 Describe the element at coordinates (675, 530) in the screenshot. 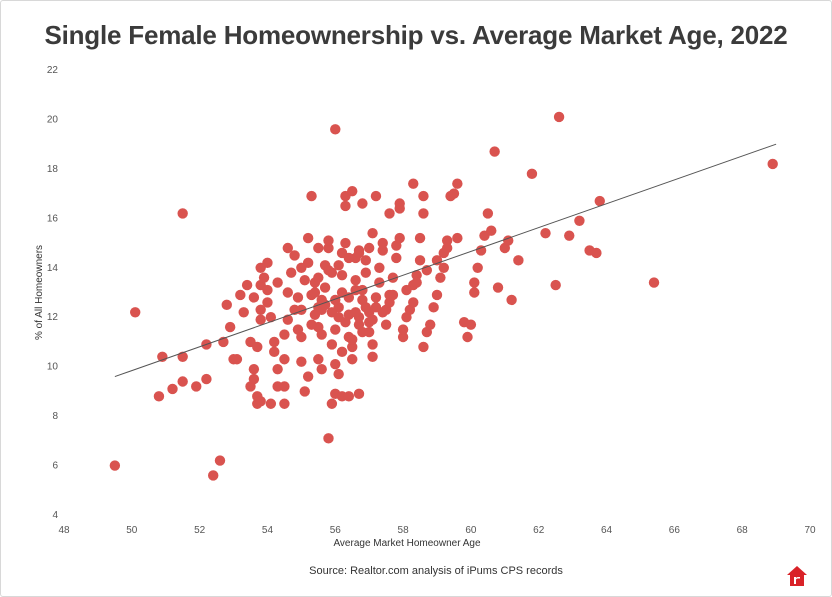

I see `x-tick-label: 66` at that location.